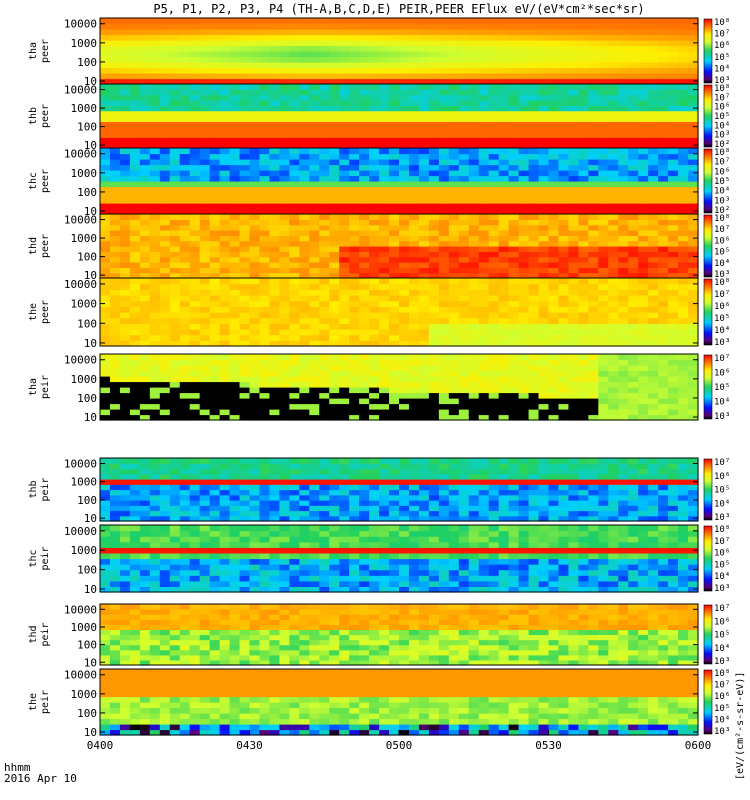 Image resolution: width=750 pixels, height=800 pixels. What do you see at coordinates (249, 745) in the screenshot?
I see `x-tick-label: 0430` at bounding box center [249, 745].